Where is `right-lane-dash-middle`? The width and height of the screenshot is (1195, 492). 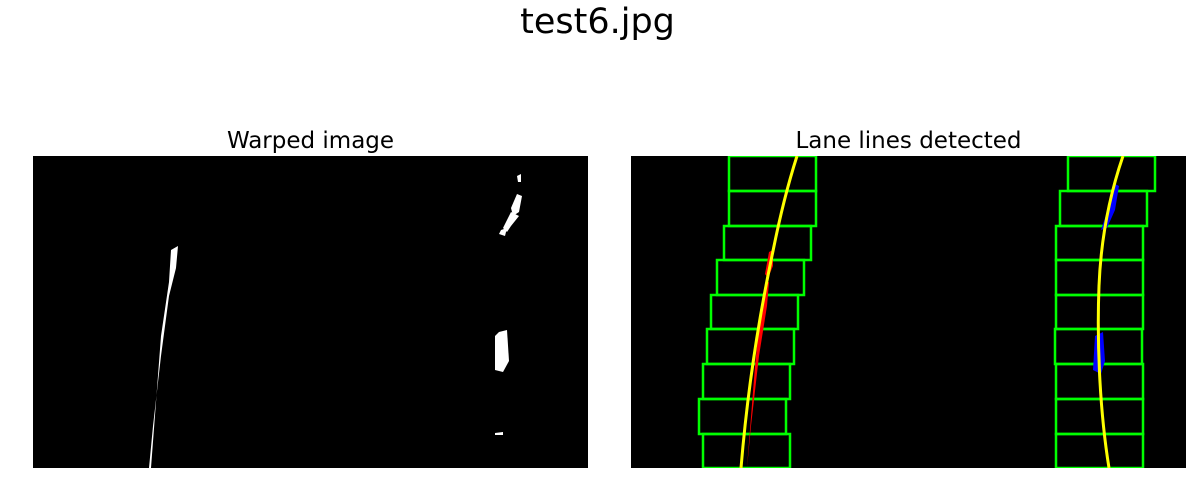
right-lane-dash-middle is located at coordinates (502, 351).